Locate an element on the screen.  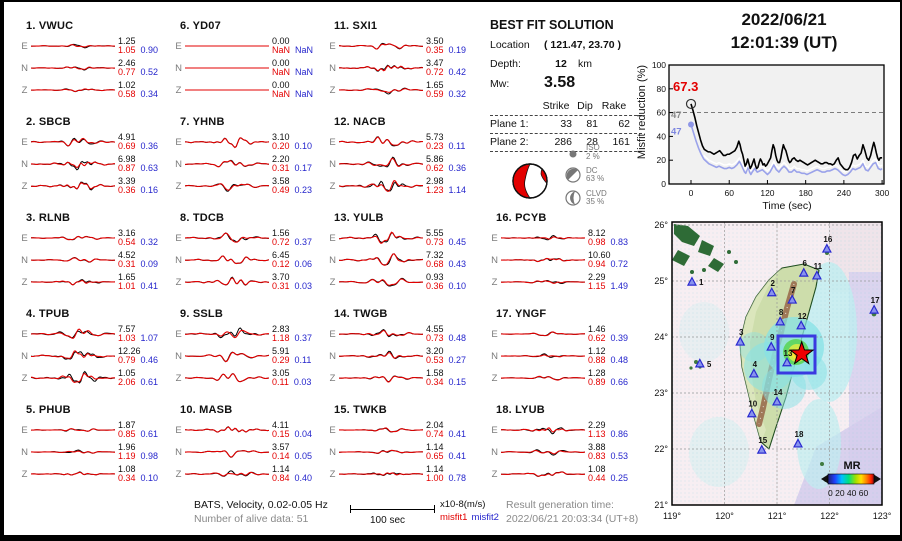
svg-text: 67.3 is located at coordinates (685, 86).